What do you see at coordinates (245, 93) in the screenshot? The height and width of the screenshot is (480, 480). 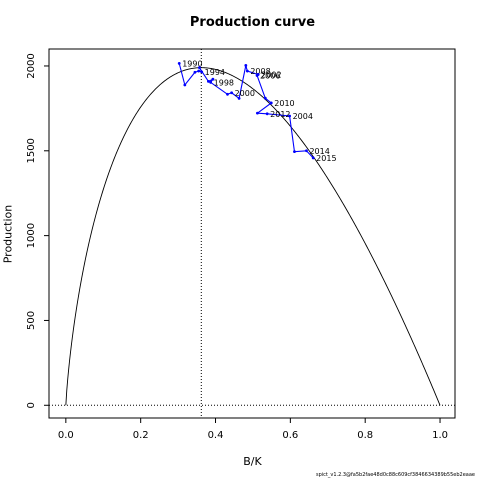 I see `year-label: 2000` at bounding box center [245, 93].